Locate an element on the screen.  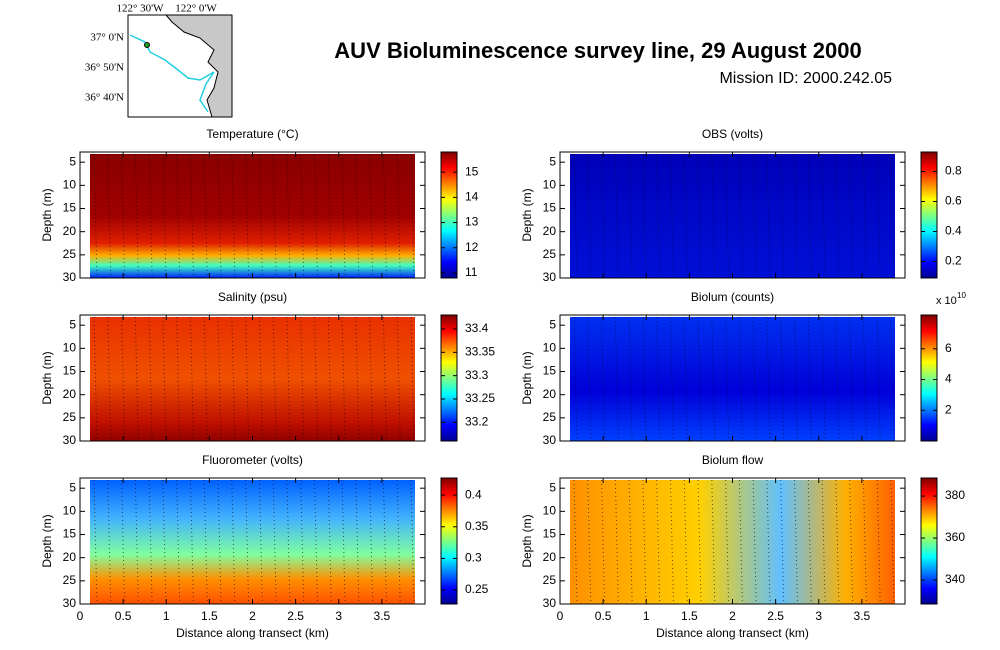
colorbar-tick-label: 0.3 is located at coordinates (473, 558).